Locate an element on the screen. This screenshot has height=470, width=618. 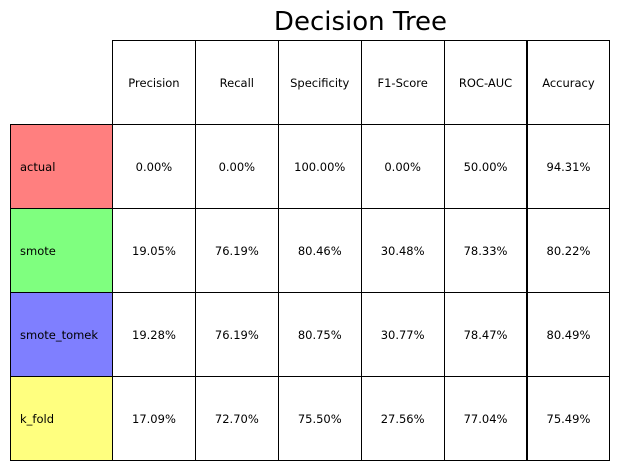
table-cell: 19.28% is located at coordinates (154, 334).